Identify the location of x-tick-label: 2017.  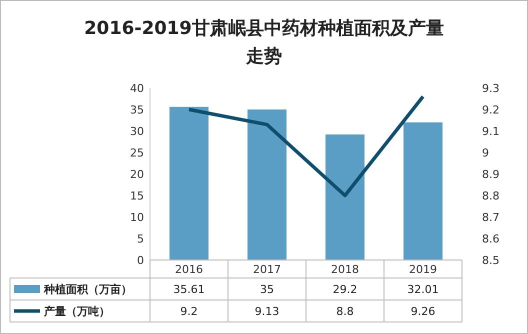
(267, 269).